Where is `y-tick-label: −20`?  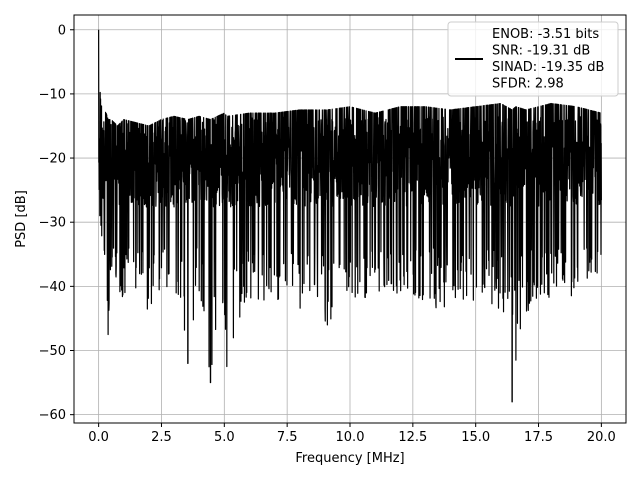 y-tick-label: −20 is located at coordinates (52, 159).